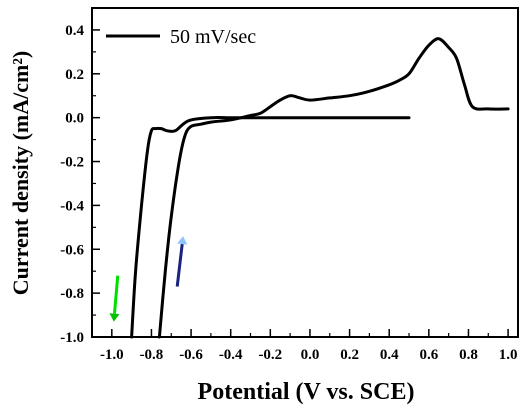 The image size is (526, 410). Describe the element at coordinates (74, 75) in the screenshot. I see `y-tick-label: 0.2` at that location.